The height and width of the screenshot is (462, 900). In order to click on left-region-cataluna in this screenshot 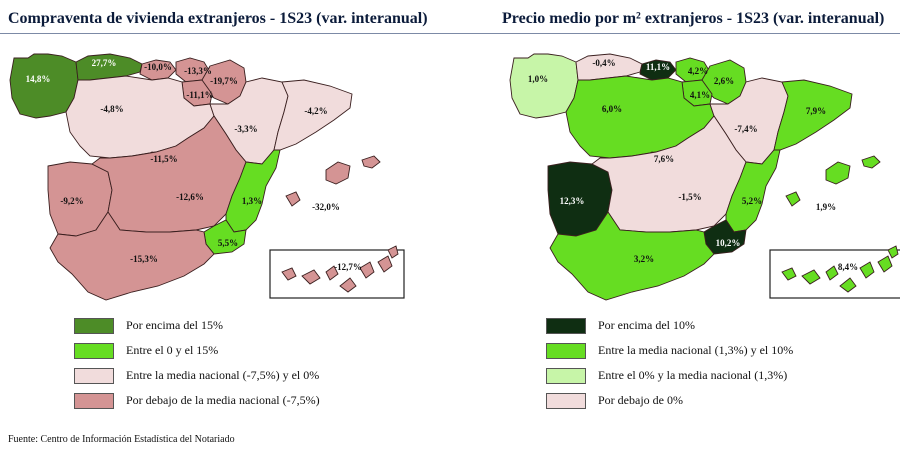, I will do `click(313, 115)`.